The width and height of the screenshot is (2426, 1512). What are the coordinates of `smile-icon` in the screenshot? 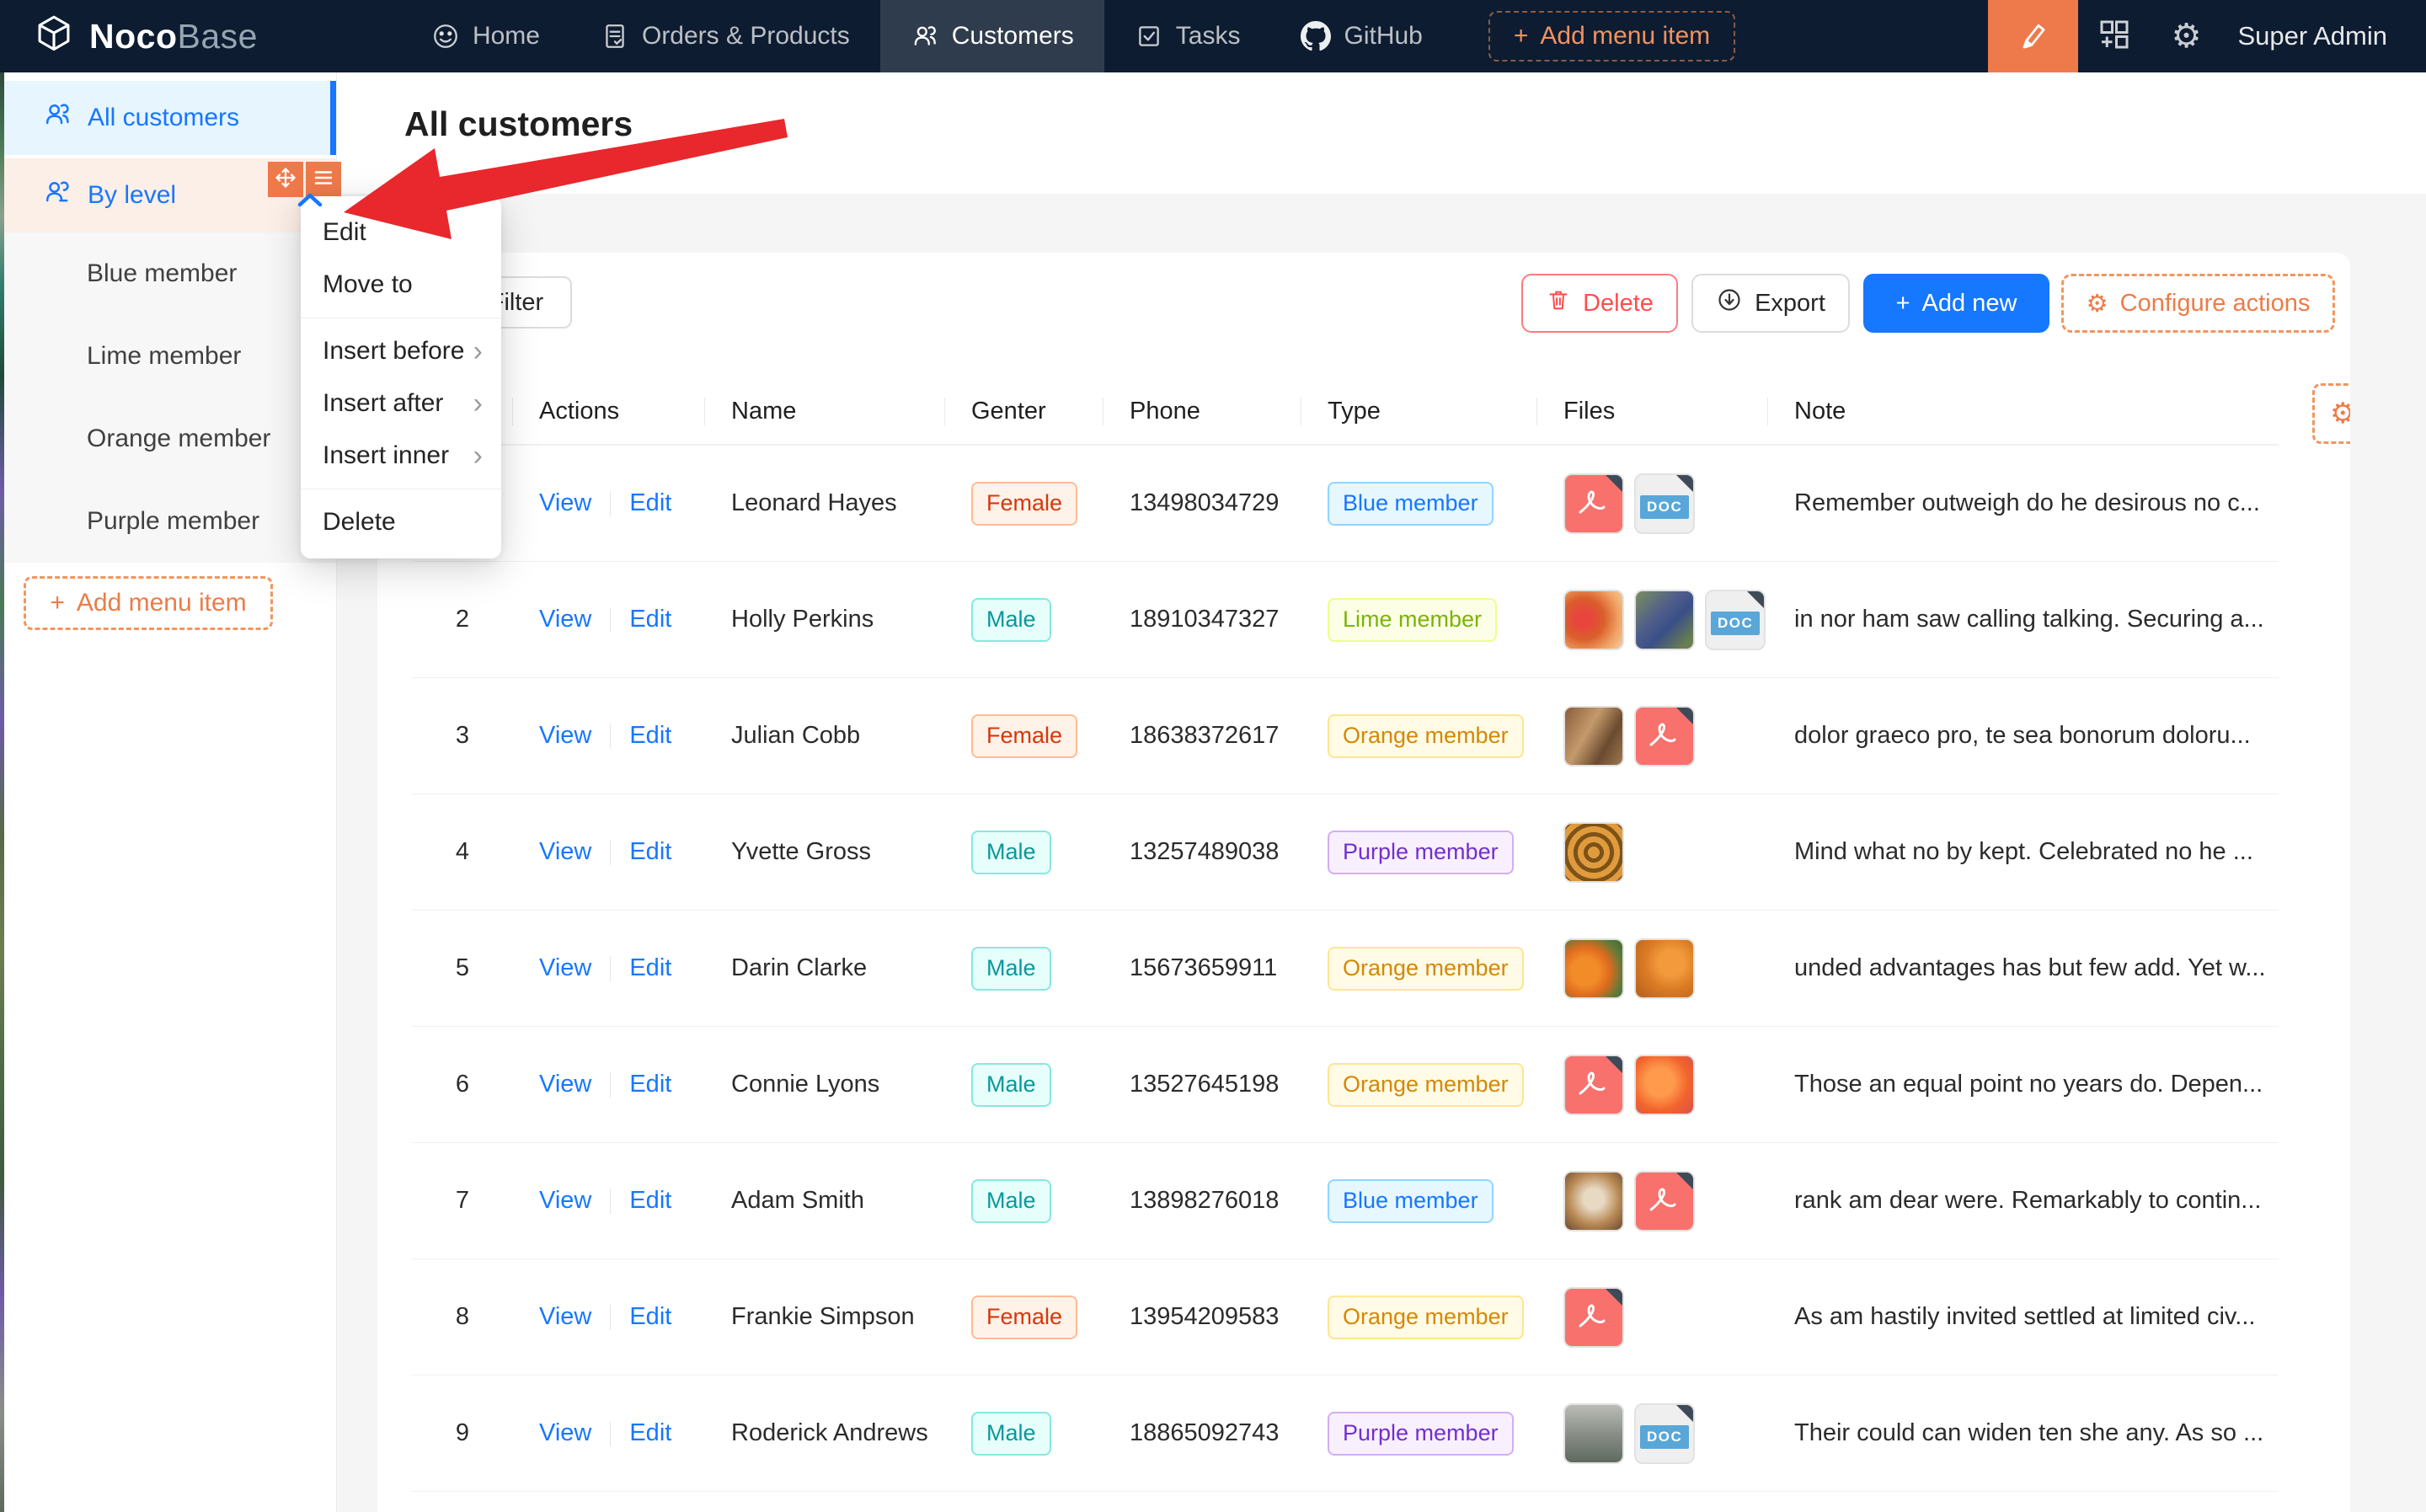 It's located at (445, 36).